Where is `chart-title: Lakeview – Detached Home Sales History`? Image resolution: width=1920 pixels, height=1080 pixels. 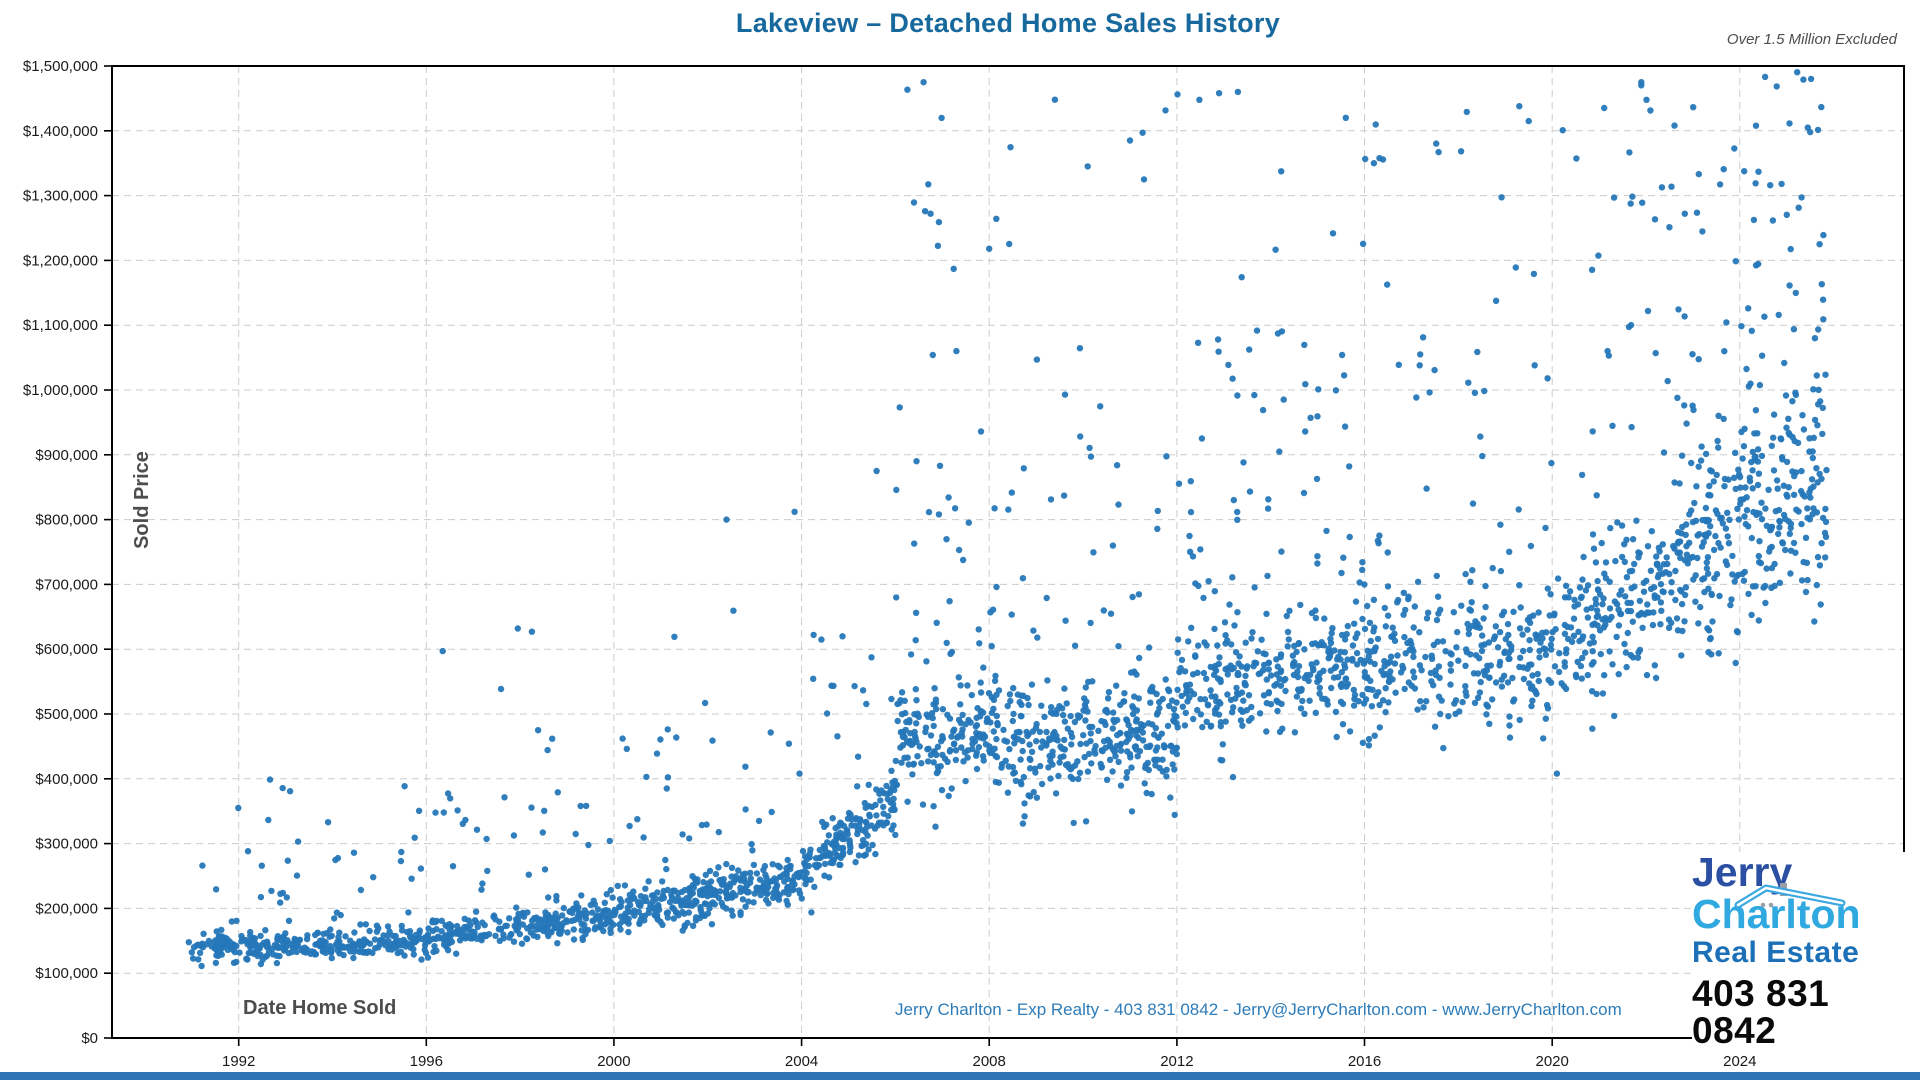
chart-title: Lakeview – Detached Home Sales History is located at coordinates (1008, 23).